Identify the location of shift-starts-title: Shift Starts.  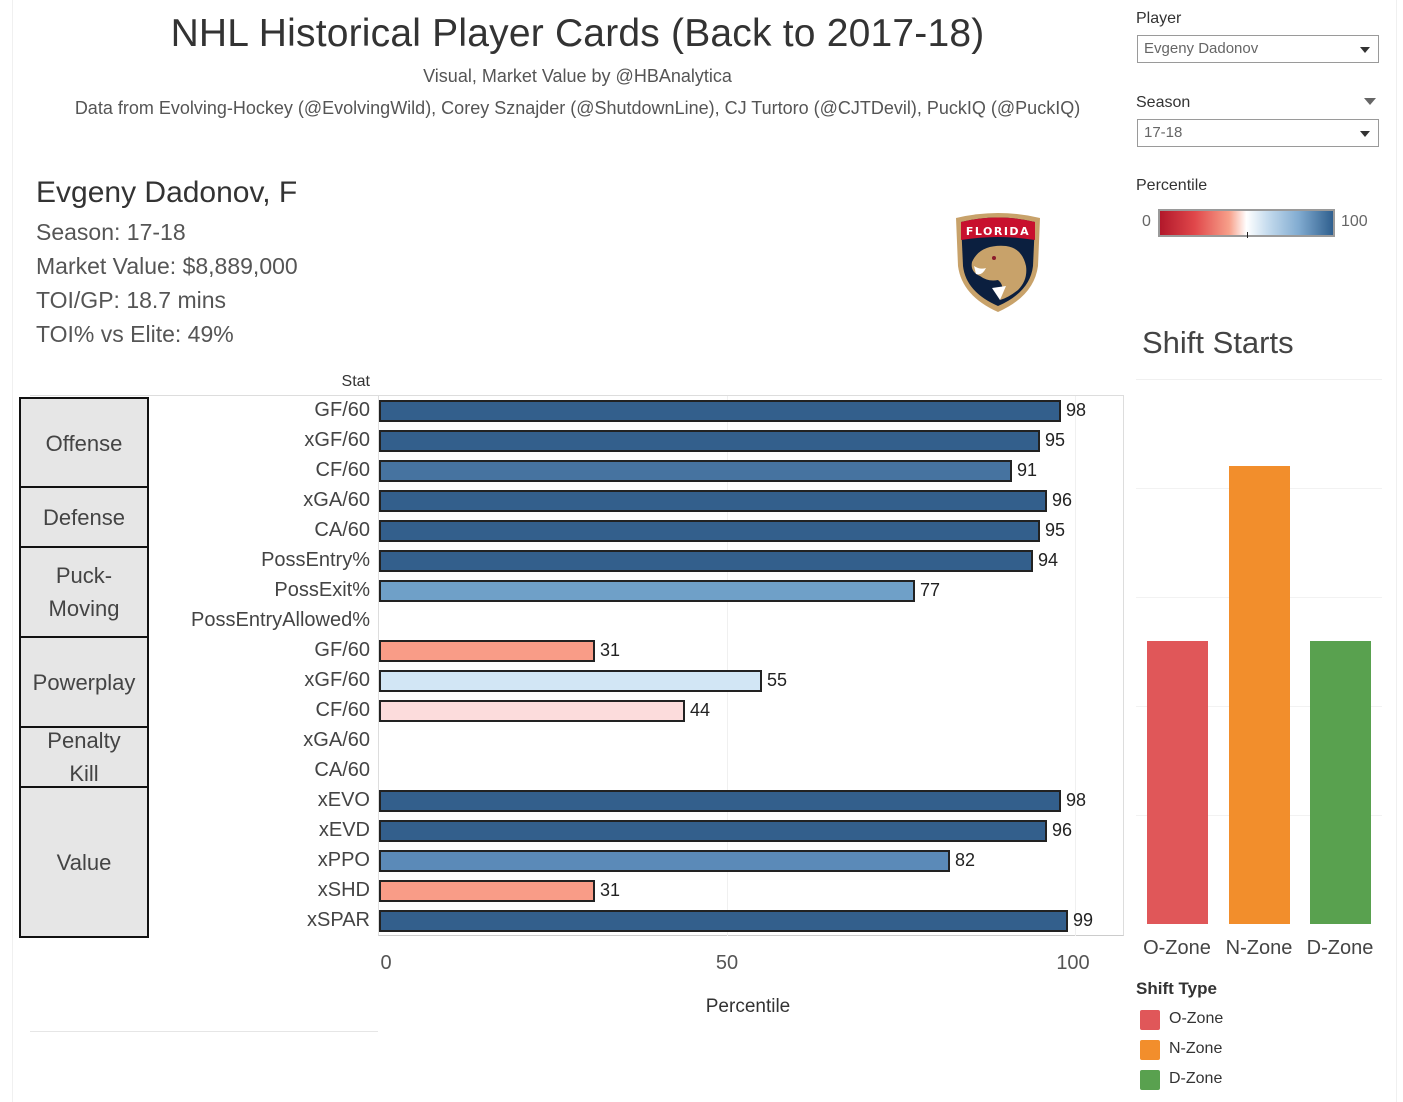
(1218, 342).